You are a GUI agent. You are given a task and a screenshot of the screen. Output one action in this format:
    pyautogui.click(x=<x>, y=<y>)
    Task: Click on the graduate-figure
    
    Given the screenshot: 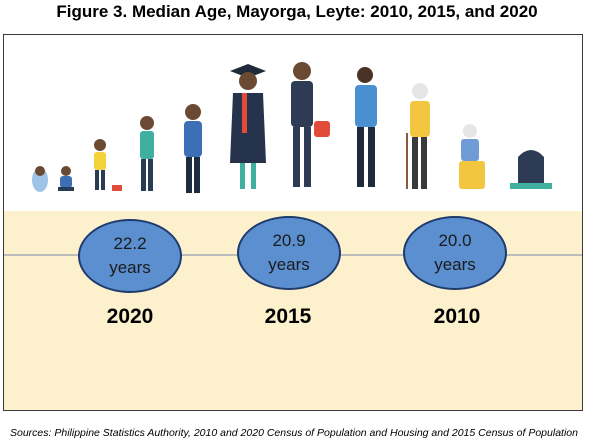 What is the action you would take?
    pyautogui.click(x=248, y=126)
    